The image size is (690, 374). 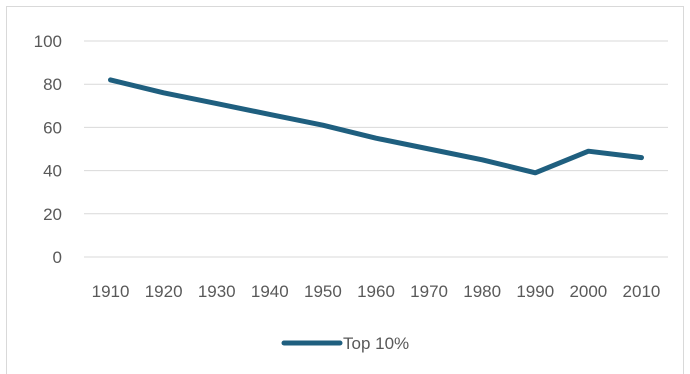 What do you see at coordinates (588, 291) in the screenshot?
I see `x-tick-label: 2000` at bounding box center [588, 291].